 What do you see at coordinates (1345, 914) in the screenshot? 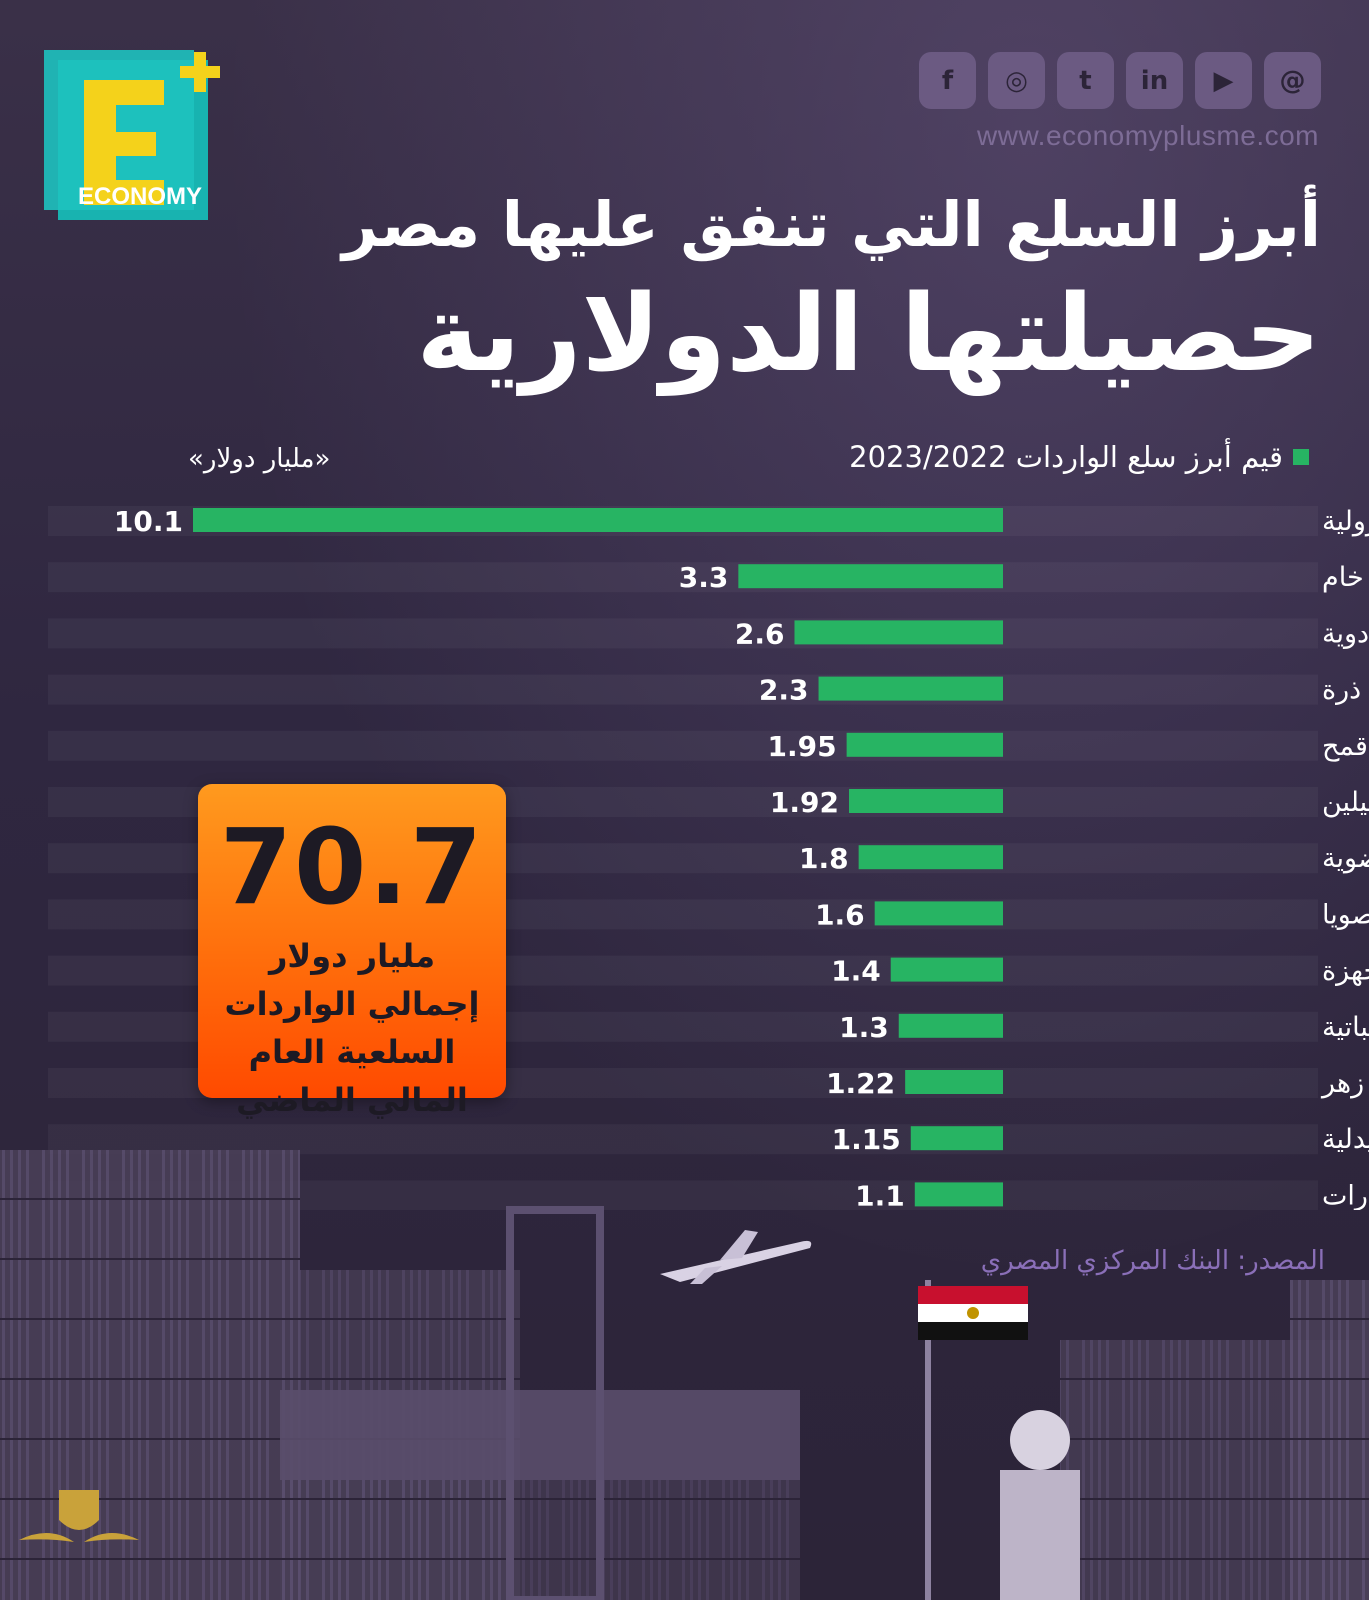
I see `category-label: فول صويا` at bounding box center [1345, 914].